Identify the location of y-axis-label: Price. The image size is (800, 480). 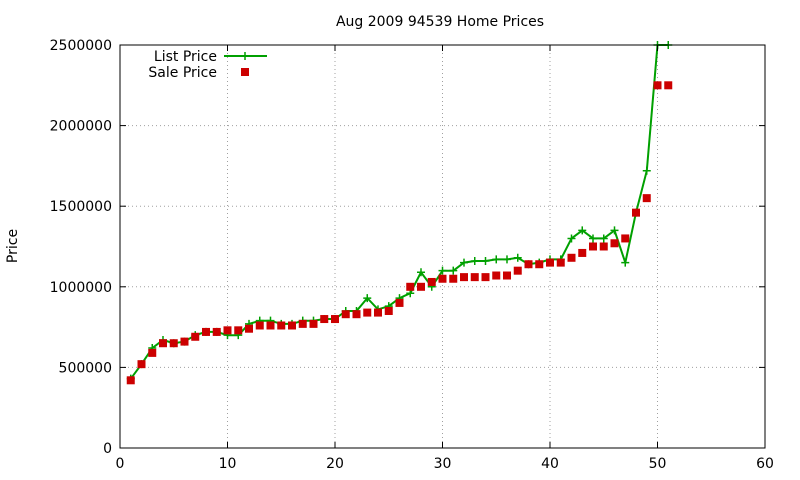
(13, 246).